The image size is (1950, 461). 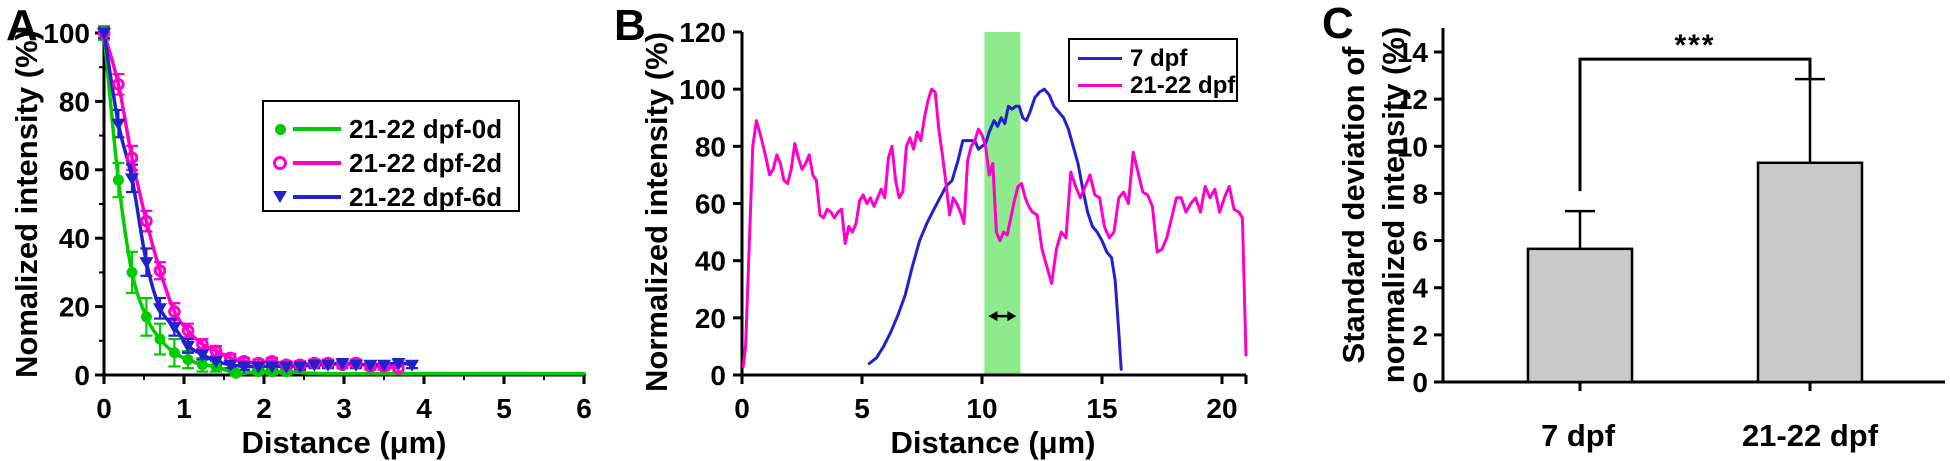 I want to click on markers-21-22 dpf-6d, so click(x=258, y=201).